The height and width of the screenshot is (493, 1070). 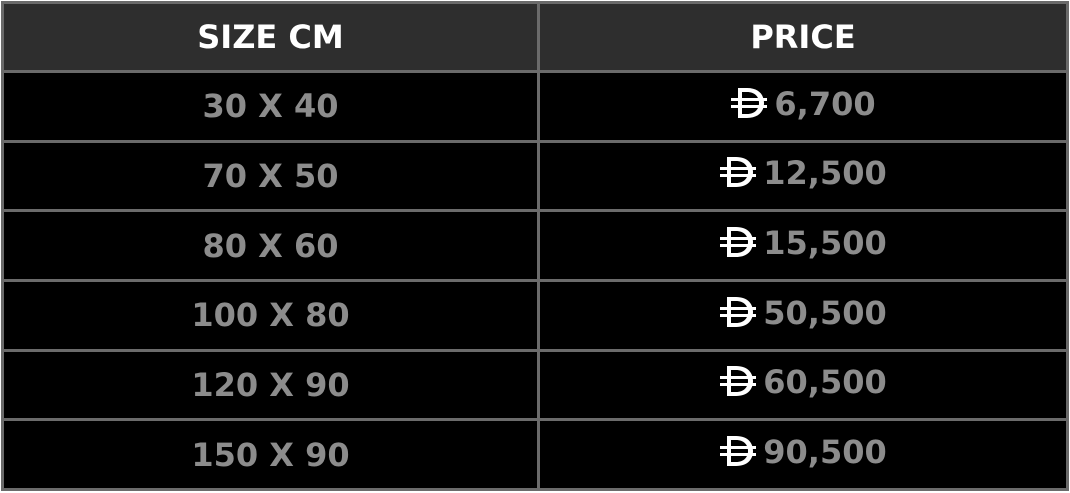 I want to click on price-value: 6,700, so click(x=825, y=103).